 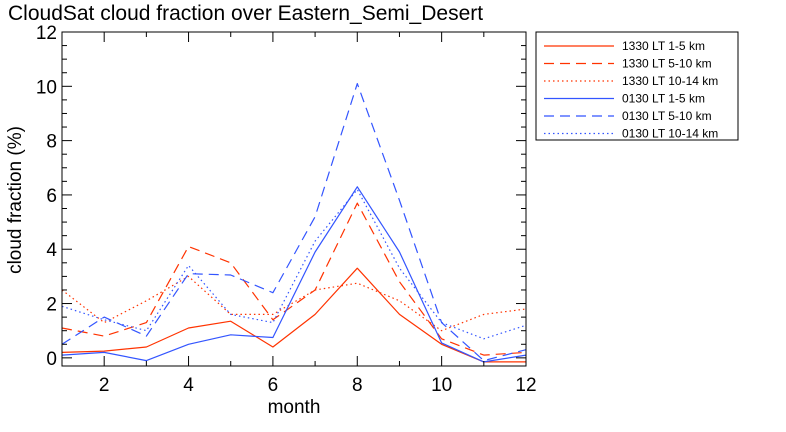 I want to click on x-tick-label: 4, so click(x=188, y=385).